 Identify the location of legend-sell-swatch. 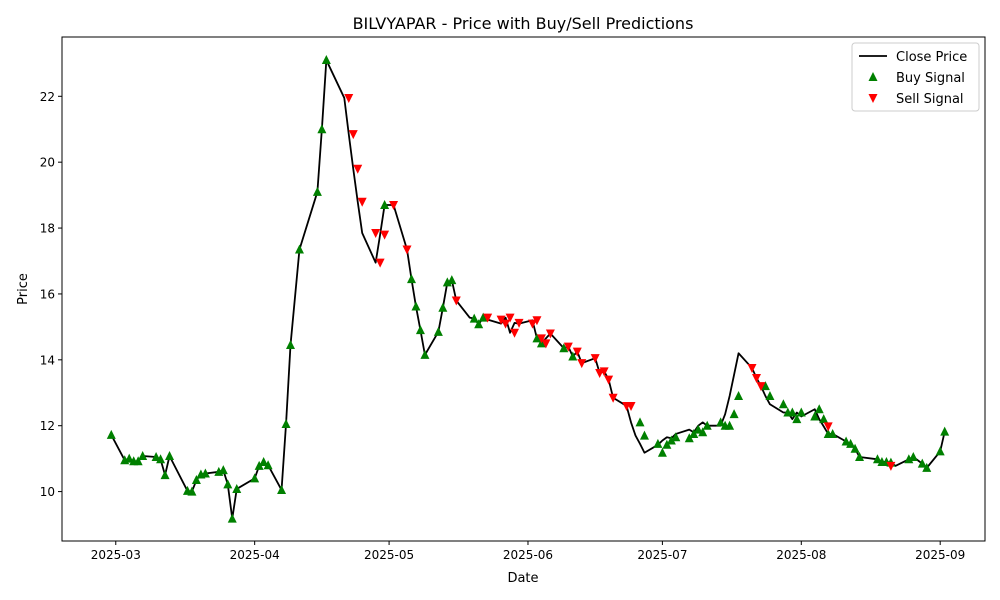
(873, 98).